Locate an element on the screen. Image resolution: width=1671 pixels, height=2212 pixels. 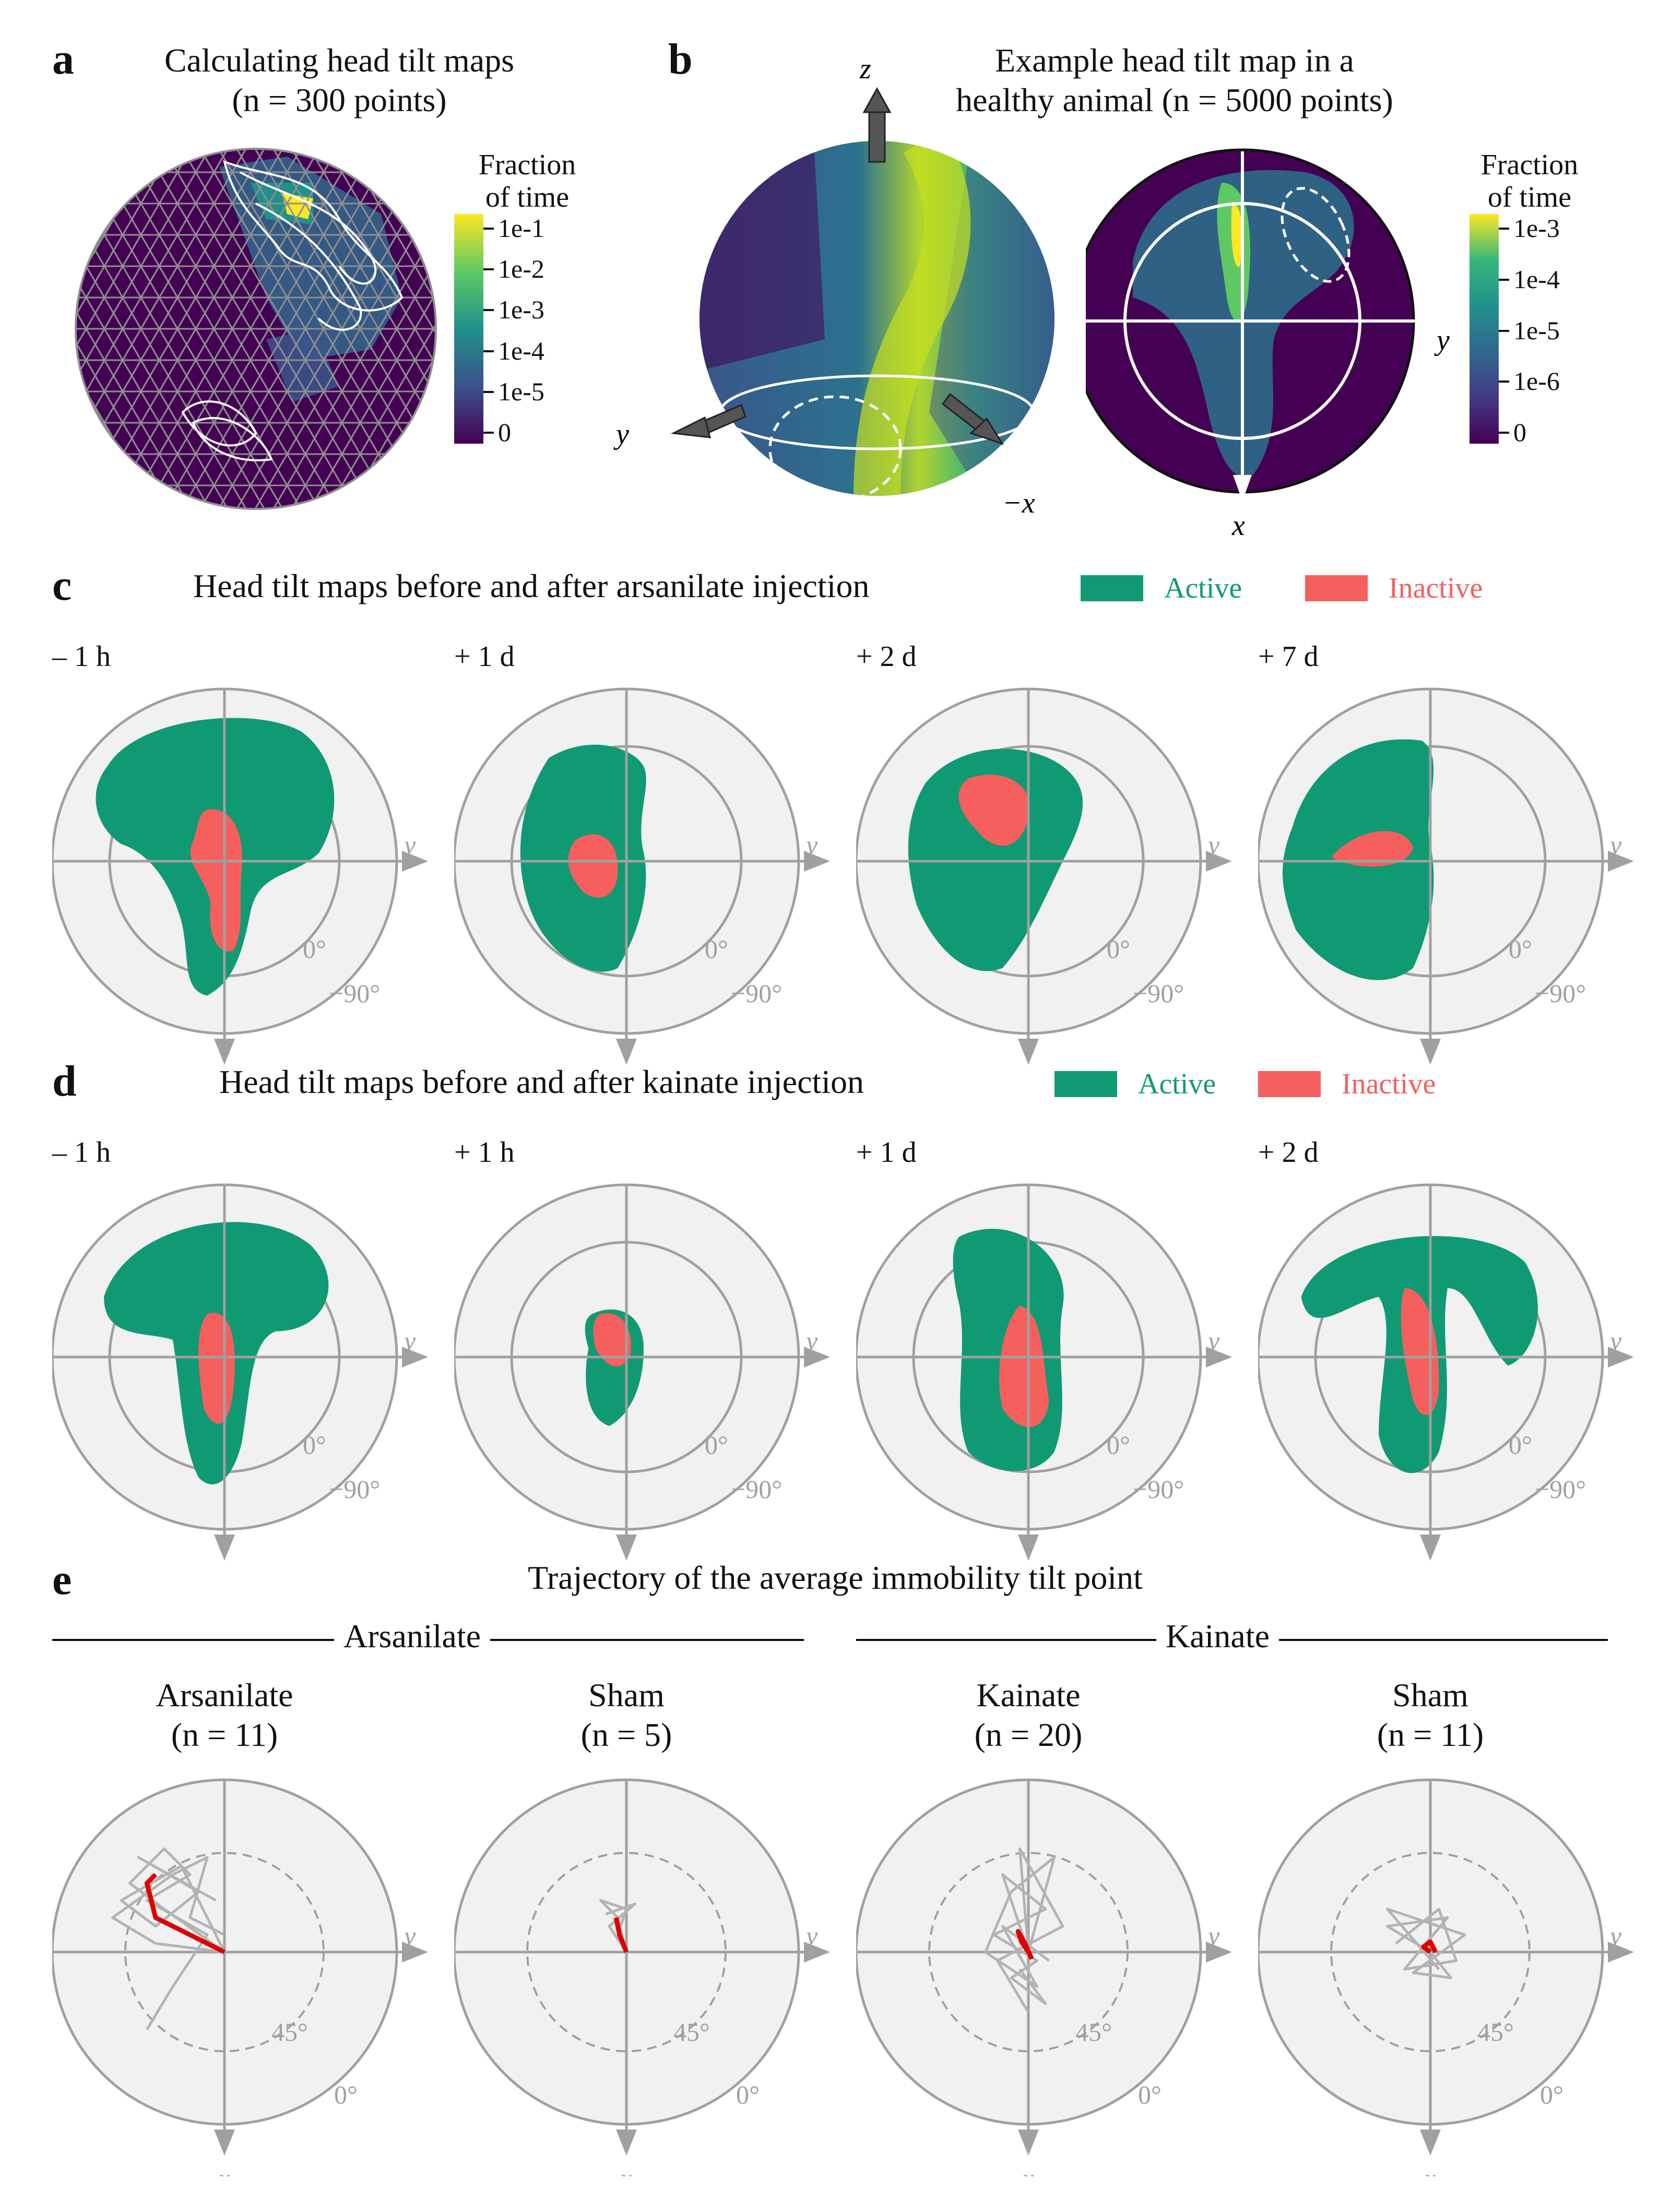
mean-trajectory is located at coordinates (1429, 1946).